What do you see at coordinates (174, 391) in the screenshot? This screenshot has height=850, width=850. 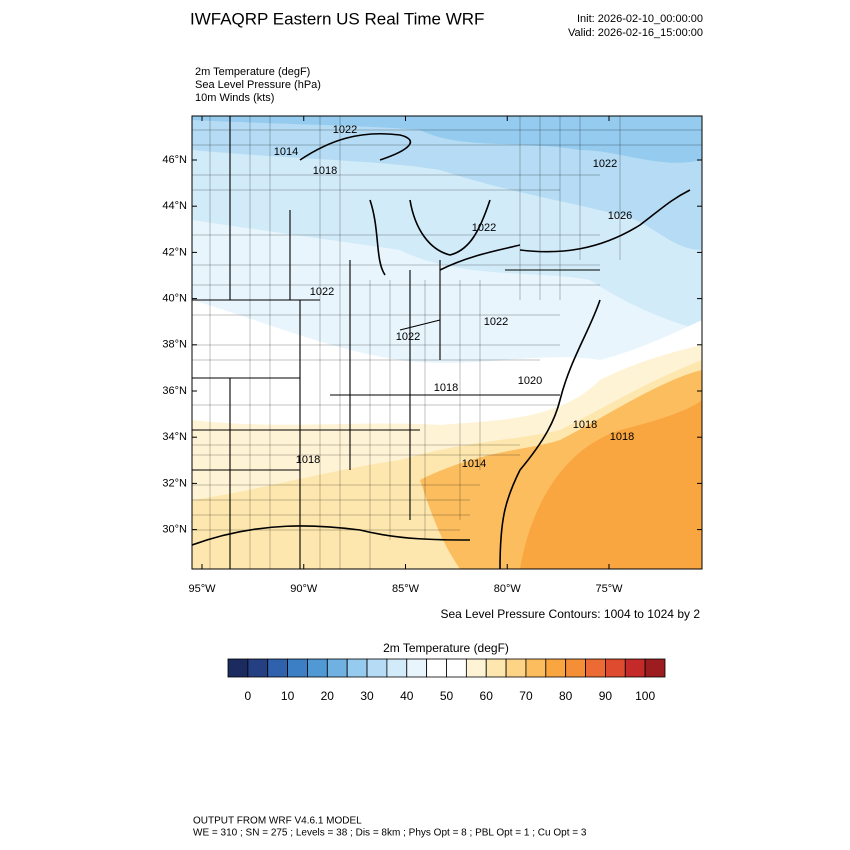 I see `lat-label: 36°N` at bounding box center [174, 391].